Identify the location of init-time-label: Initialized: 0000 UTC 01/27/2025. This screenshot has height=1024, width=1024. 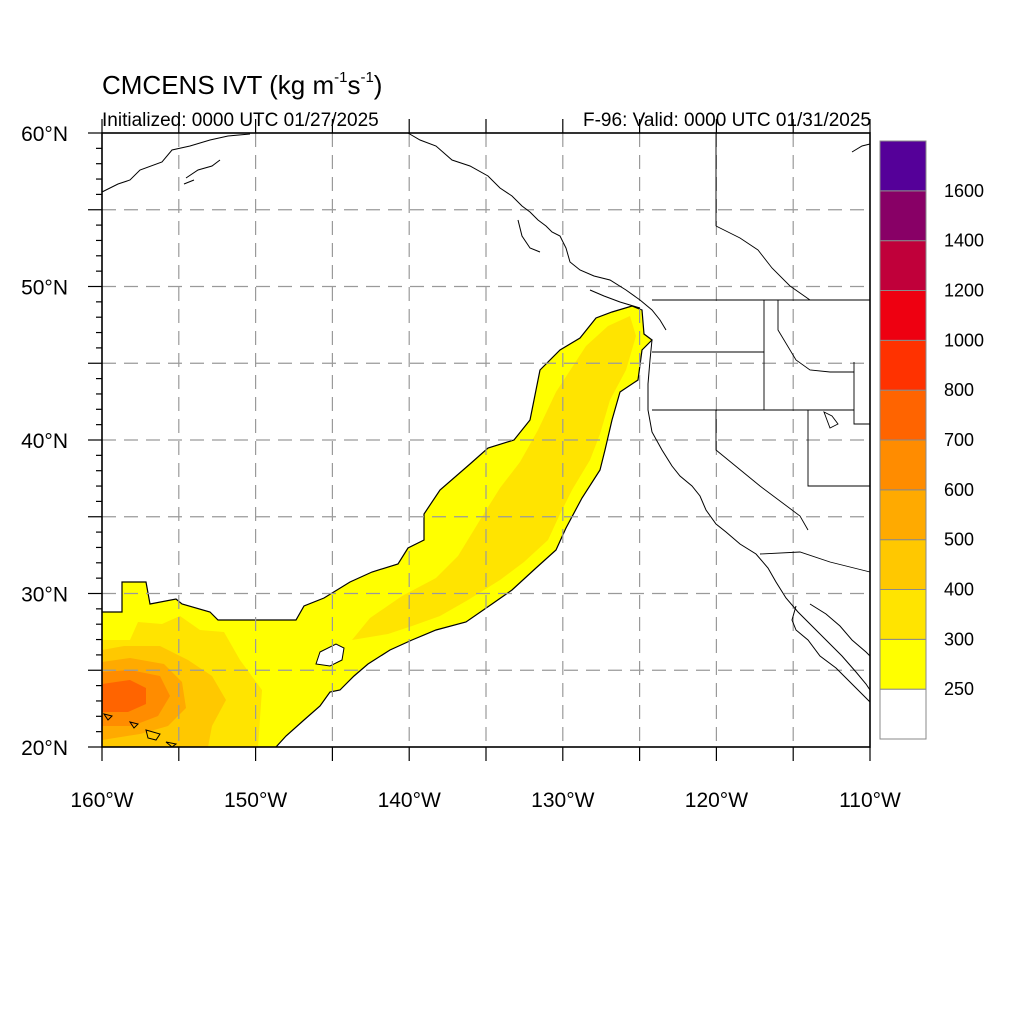
(240, 120).